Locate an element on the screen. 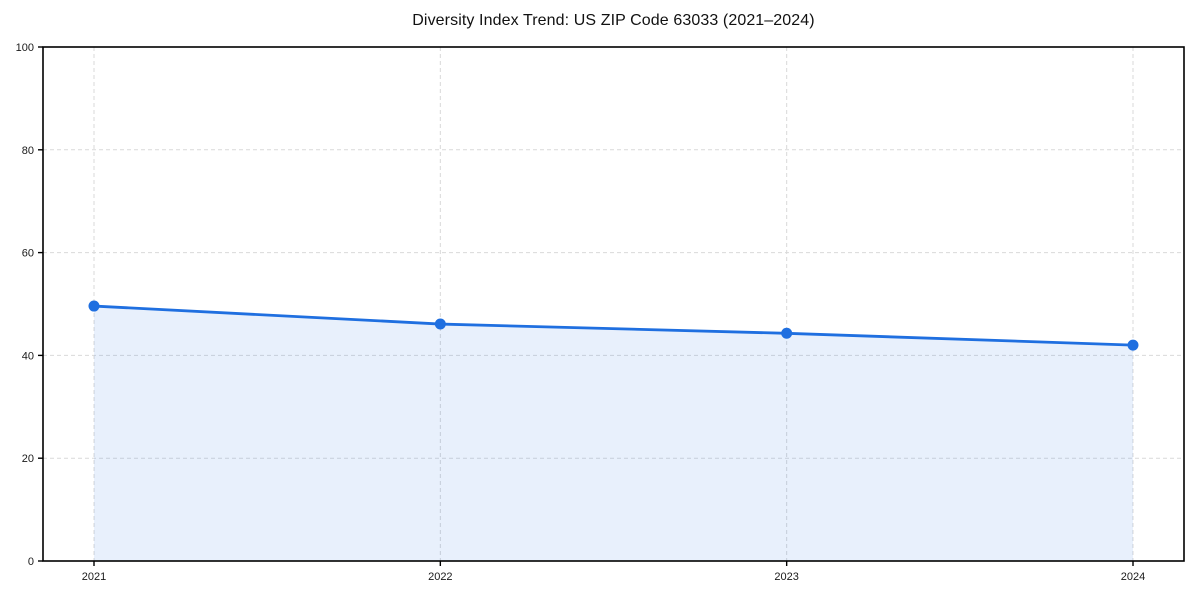  data-point-2024 is located at coordinates (1133, 345).